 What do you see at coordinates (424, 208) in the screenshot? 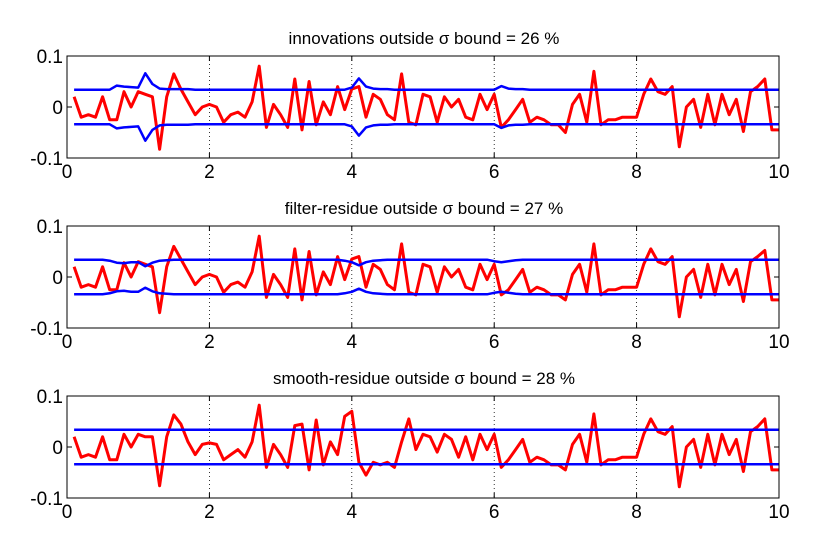
I see `subplot-title: filter-residue outside σ bound = 27 %` at bounding box center [424, 208].